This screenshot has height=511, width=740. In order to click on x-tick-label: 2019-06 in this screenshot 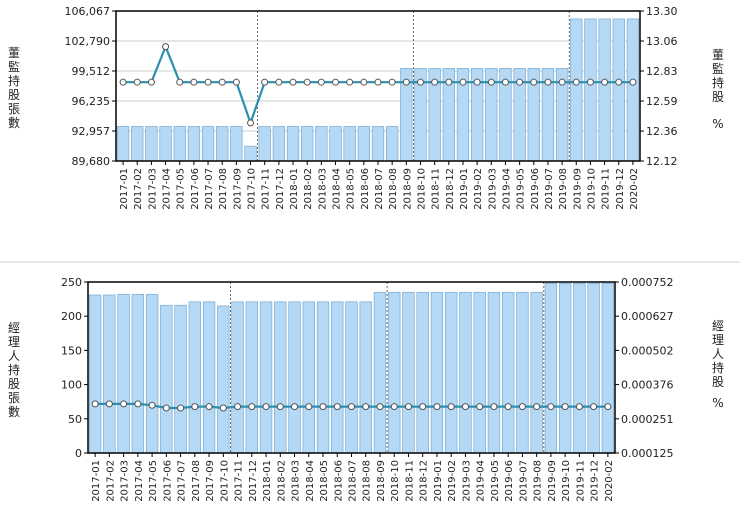, I will do `click(535, 189)`.